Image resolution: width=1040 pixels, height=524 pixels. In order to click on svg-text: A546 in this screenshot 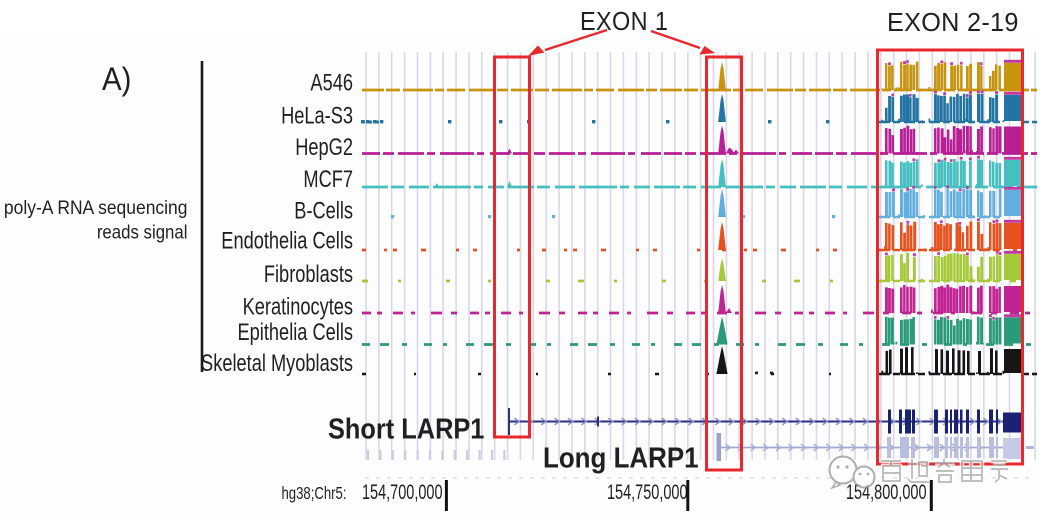, I will do `click(331, 82)`.